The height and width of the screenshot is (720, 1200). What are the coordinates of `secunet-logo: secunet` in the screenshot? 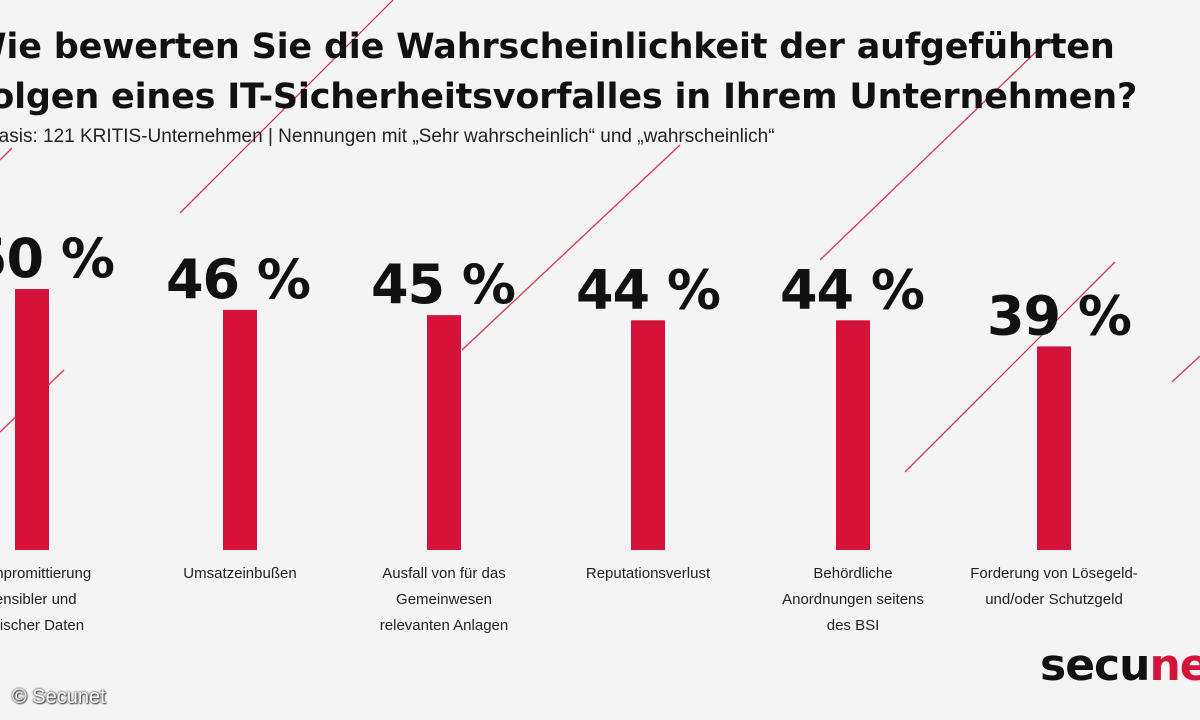 It's located at (1120, 665).